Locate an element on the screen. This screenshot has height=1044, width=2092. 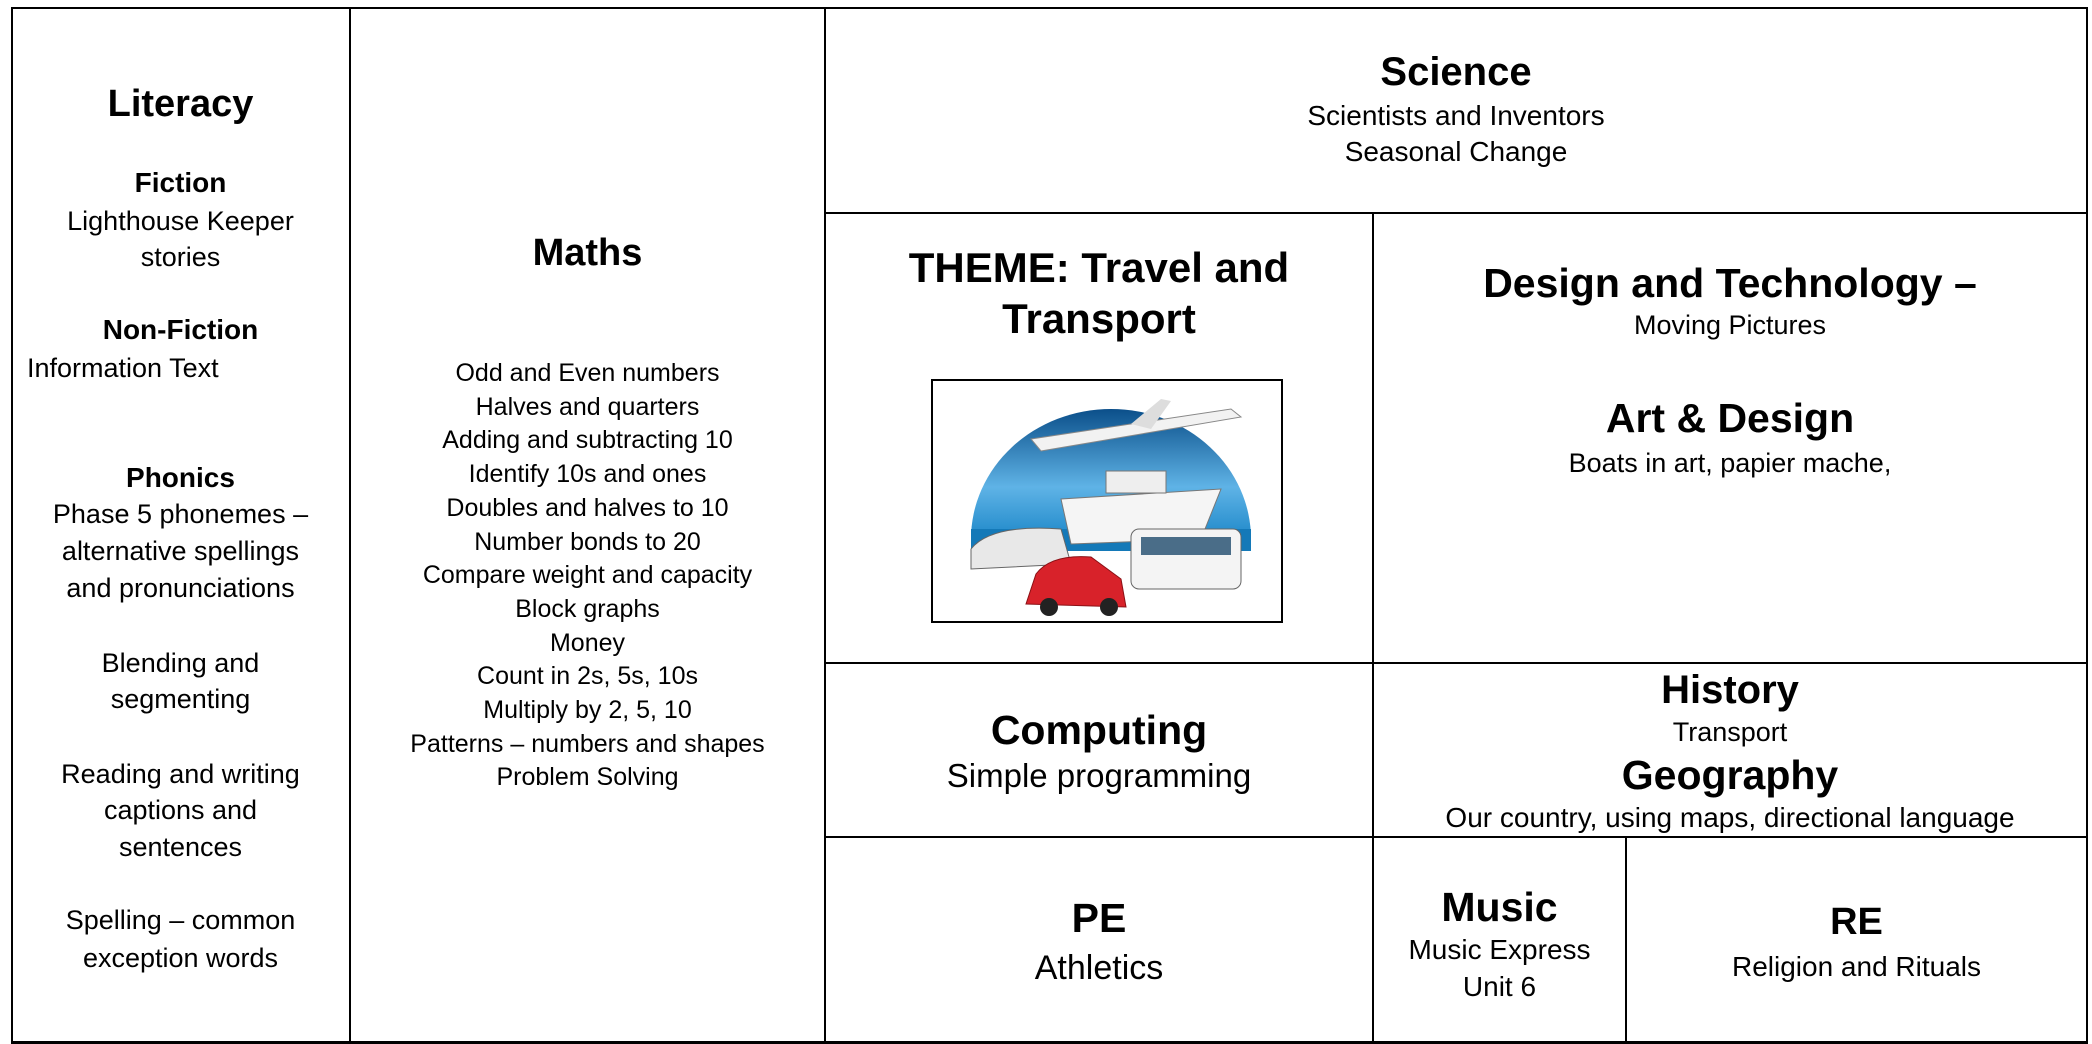
literacy-text: Spelling – common is located at coordinates (180, 920).